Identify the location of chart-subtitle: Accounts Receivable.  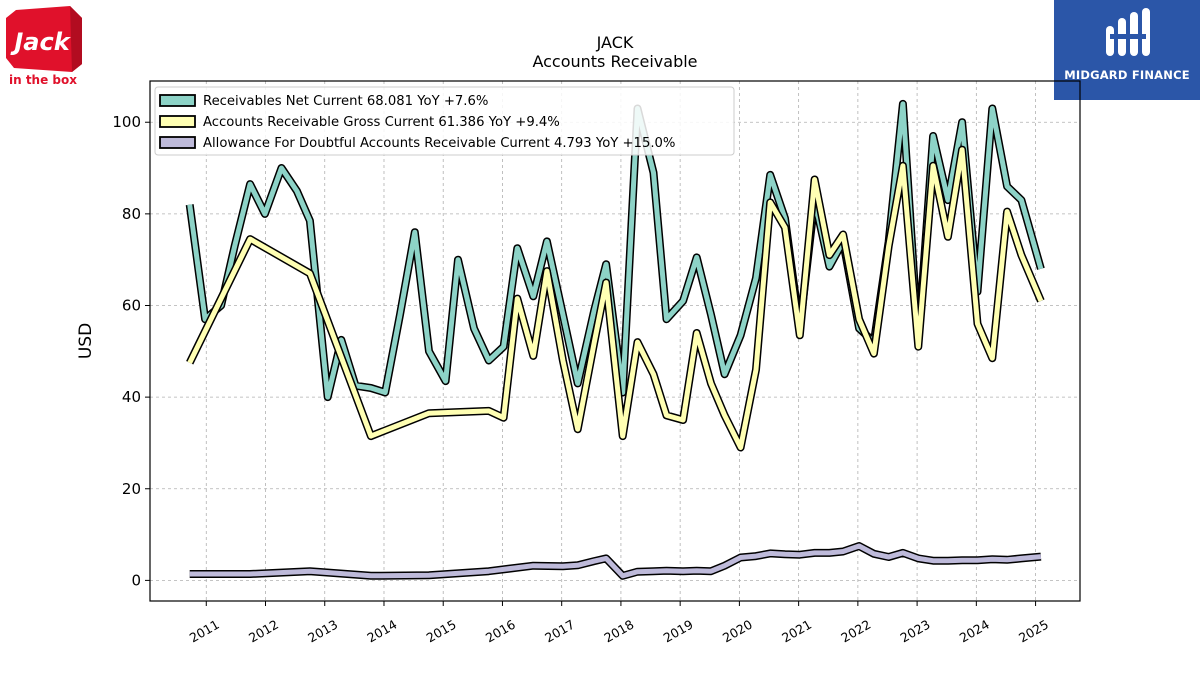
(614, 61).